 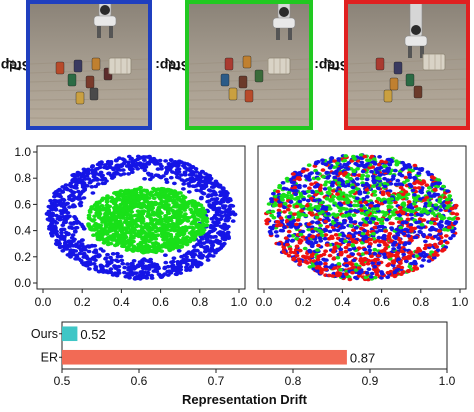 I want to click on bar-plot-frame, so click(x=254, y=345).